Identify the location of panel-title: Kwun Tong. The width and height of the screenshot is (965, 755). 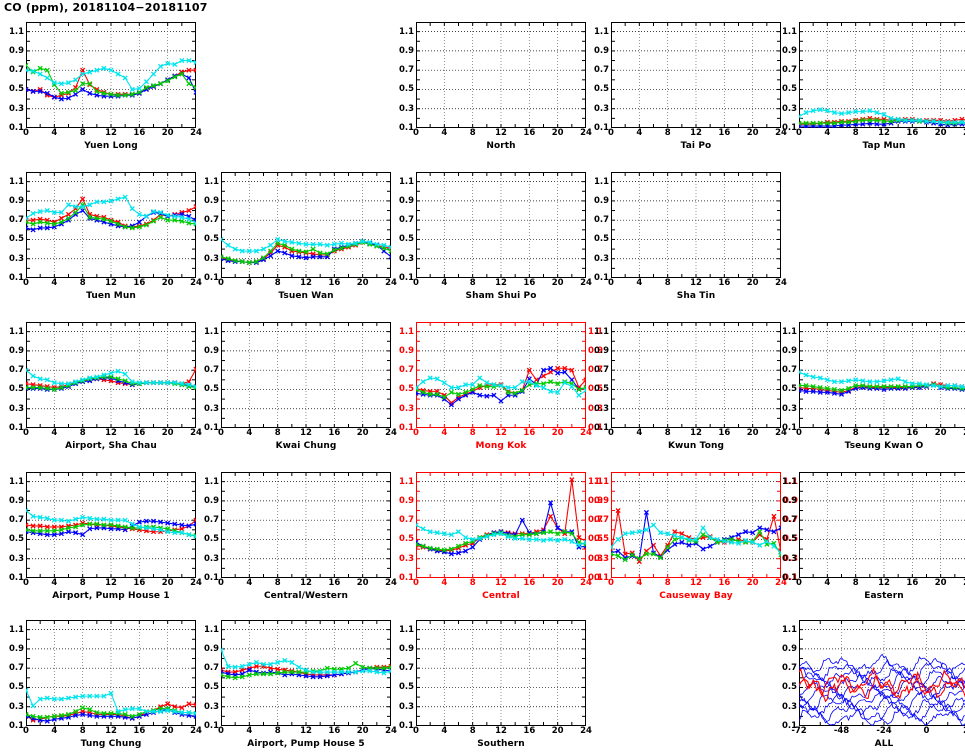
(696, 446).